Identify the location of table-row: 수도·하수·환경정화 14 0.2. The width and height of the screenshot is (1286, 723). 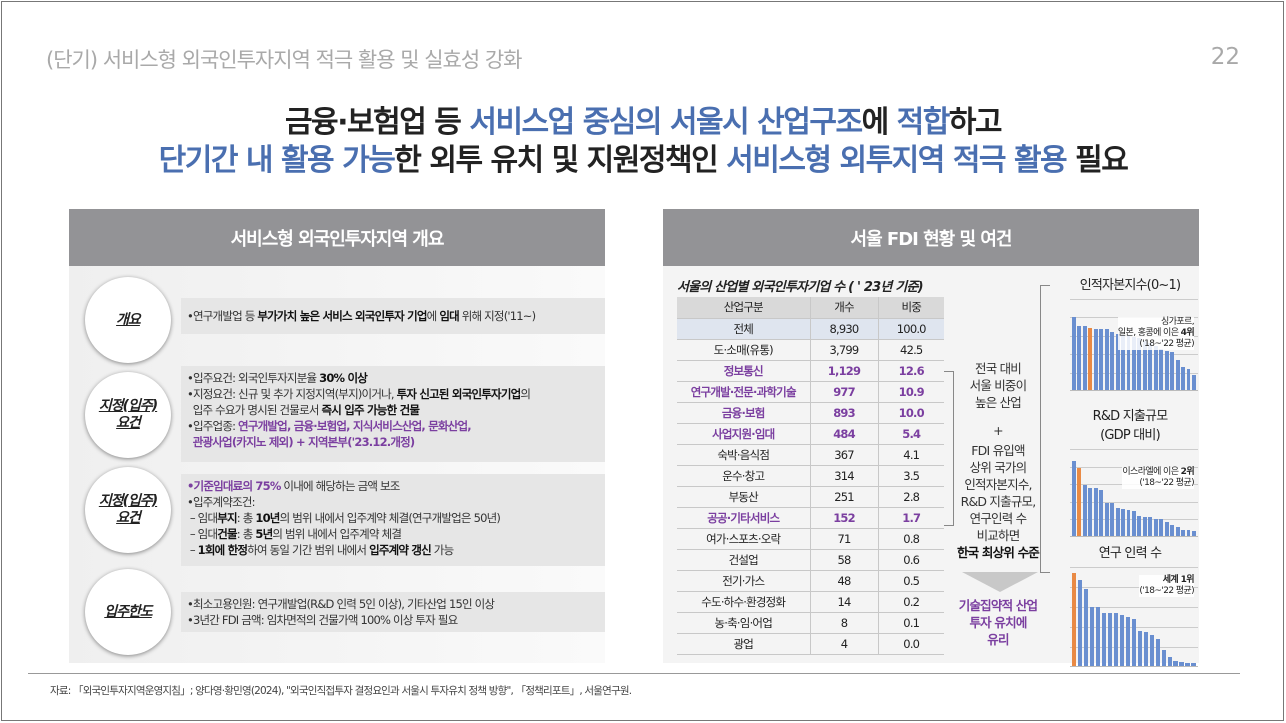
(810, 602).